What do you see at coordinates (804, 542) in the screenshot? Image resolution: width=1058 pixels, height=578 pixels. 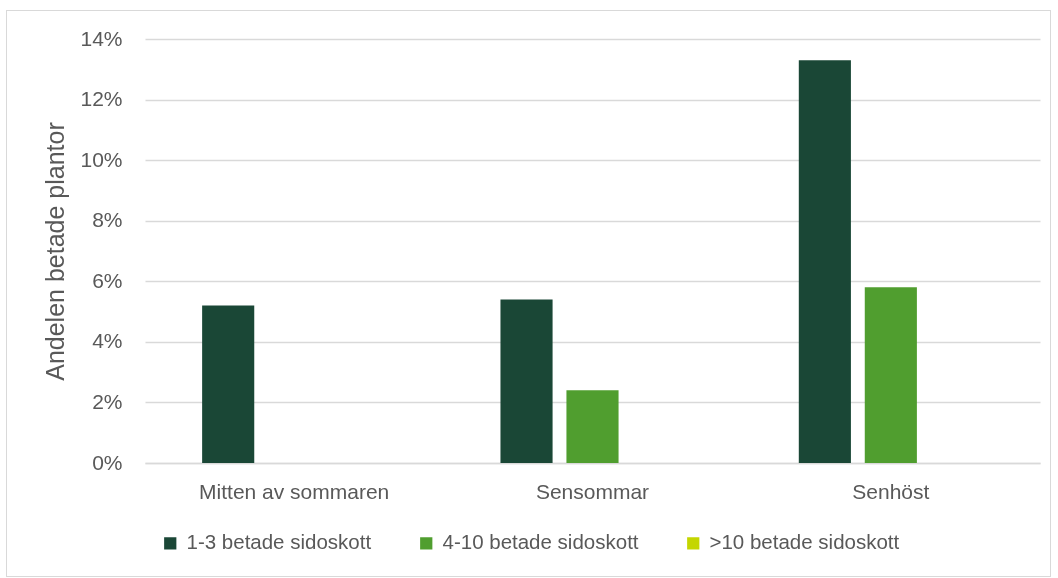 I see `legend-label: >10 betade sidoskott` at bounding box center [804, 542].